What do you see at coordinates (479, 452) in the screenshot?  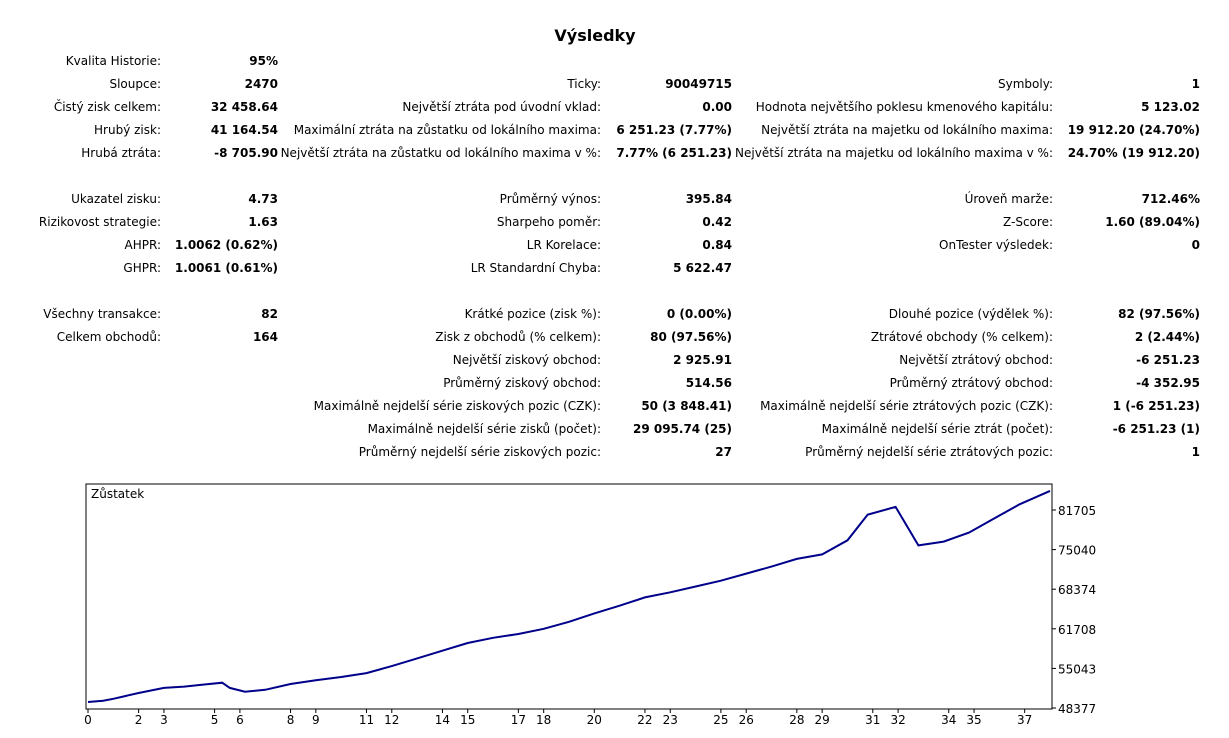 I see `stat-label: Průměrný nejdelší série ziskových pozic:` at bounding box center [479, 452].